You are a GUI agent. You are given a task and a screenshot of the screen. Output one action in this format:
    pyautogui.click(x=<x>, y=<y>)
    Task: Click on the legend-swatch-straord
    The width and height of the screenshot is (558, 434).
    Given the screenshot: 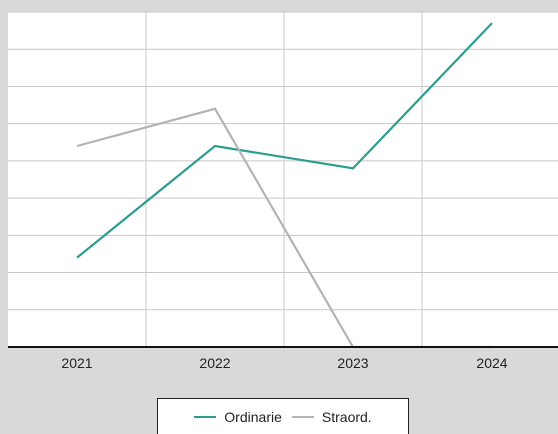 What is the action you would take?
    pyautogui.click(x=302, y=416)
    